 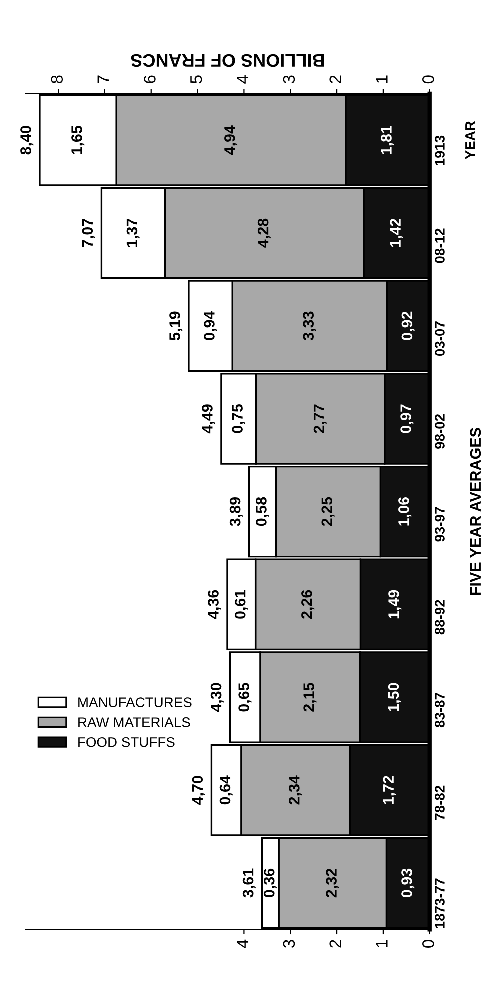 What do you see at coordinates (176, 326) in the screenshot?
I see `total-label: 5,19` at bounding box center [176, 326].